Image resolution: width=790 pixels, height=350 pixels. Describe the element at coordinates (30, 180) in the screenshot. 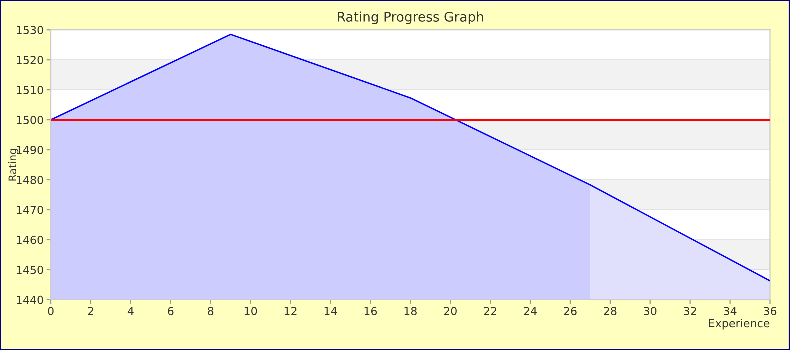

I see `y-tick-label: 1480` at that location.